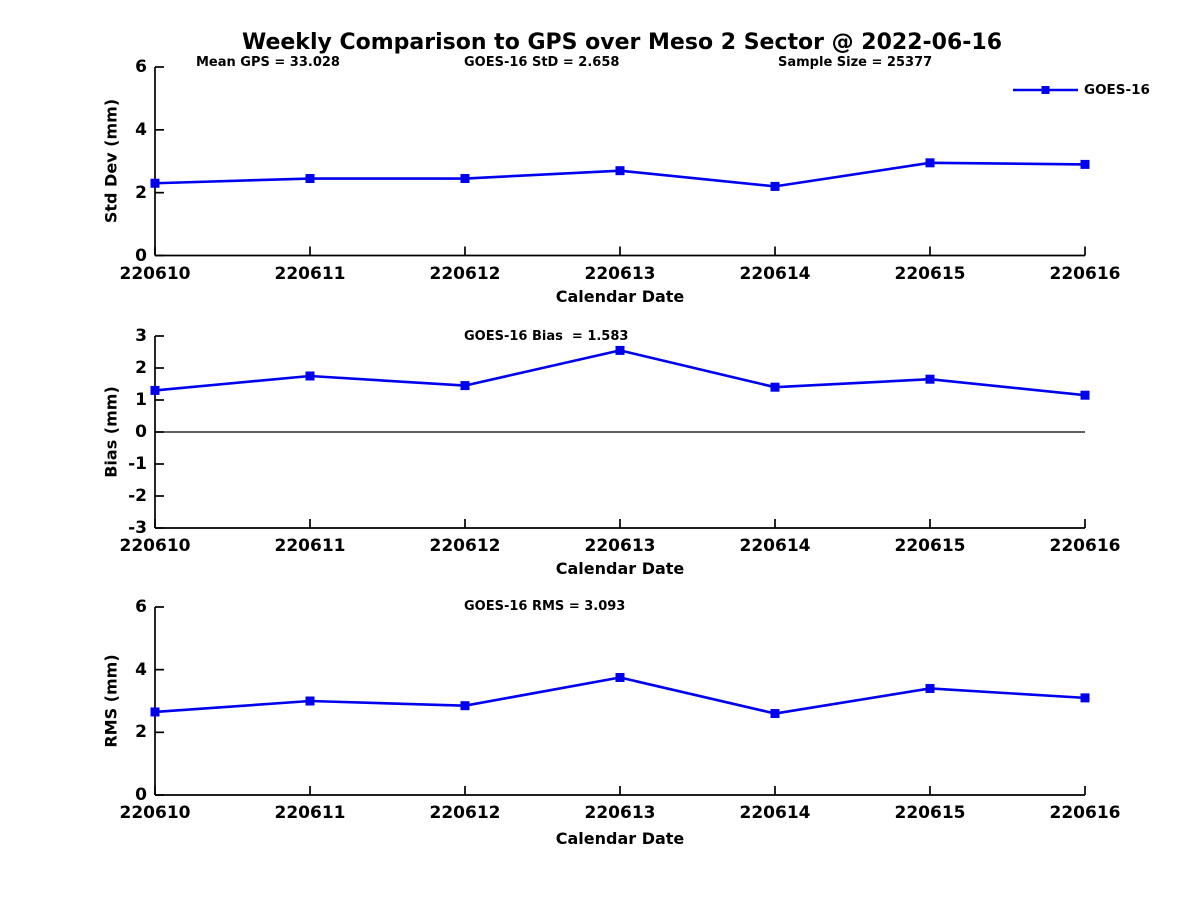  I want to click on y-tick-label: -1, so click(137, 464).